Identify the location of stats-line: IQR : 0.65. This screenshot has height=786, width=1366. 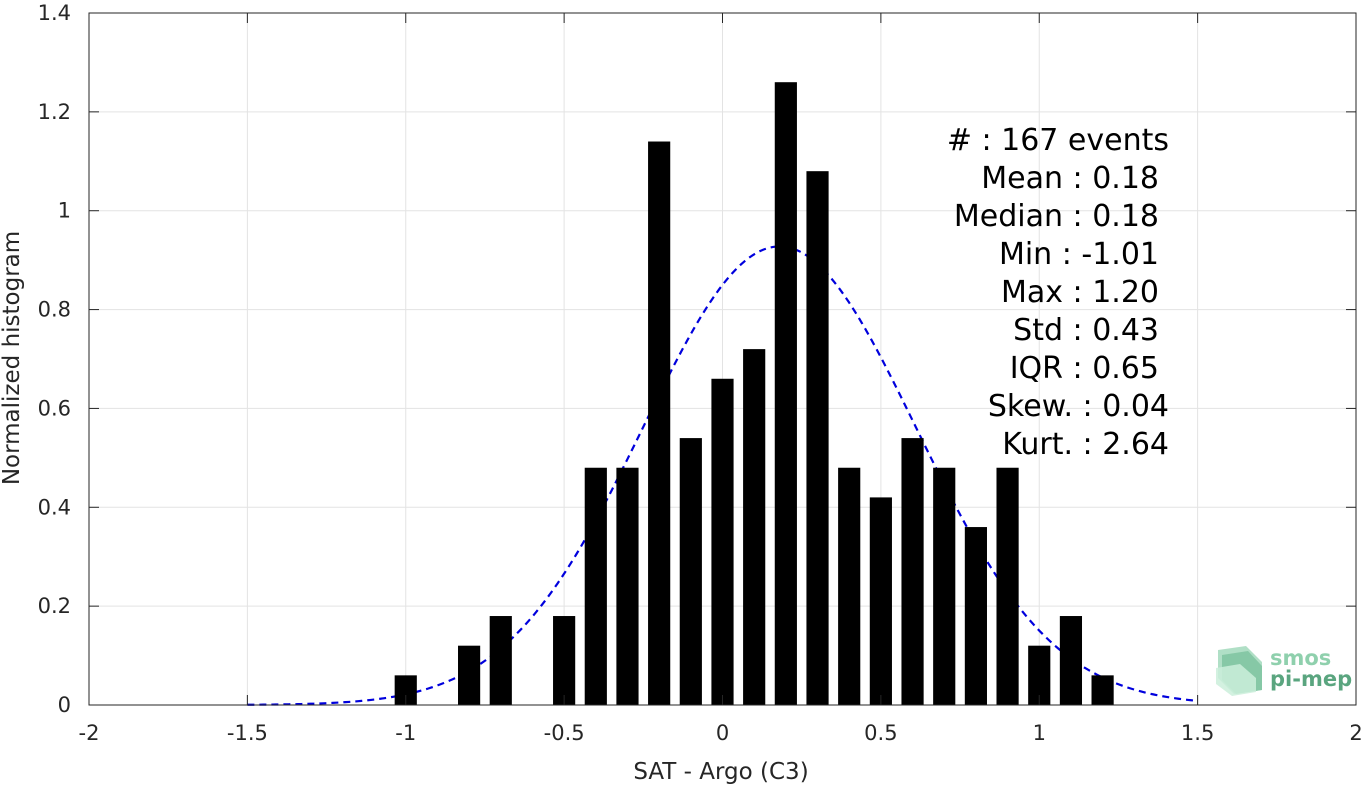
(1084, 368).